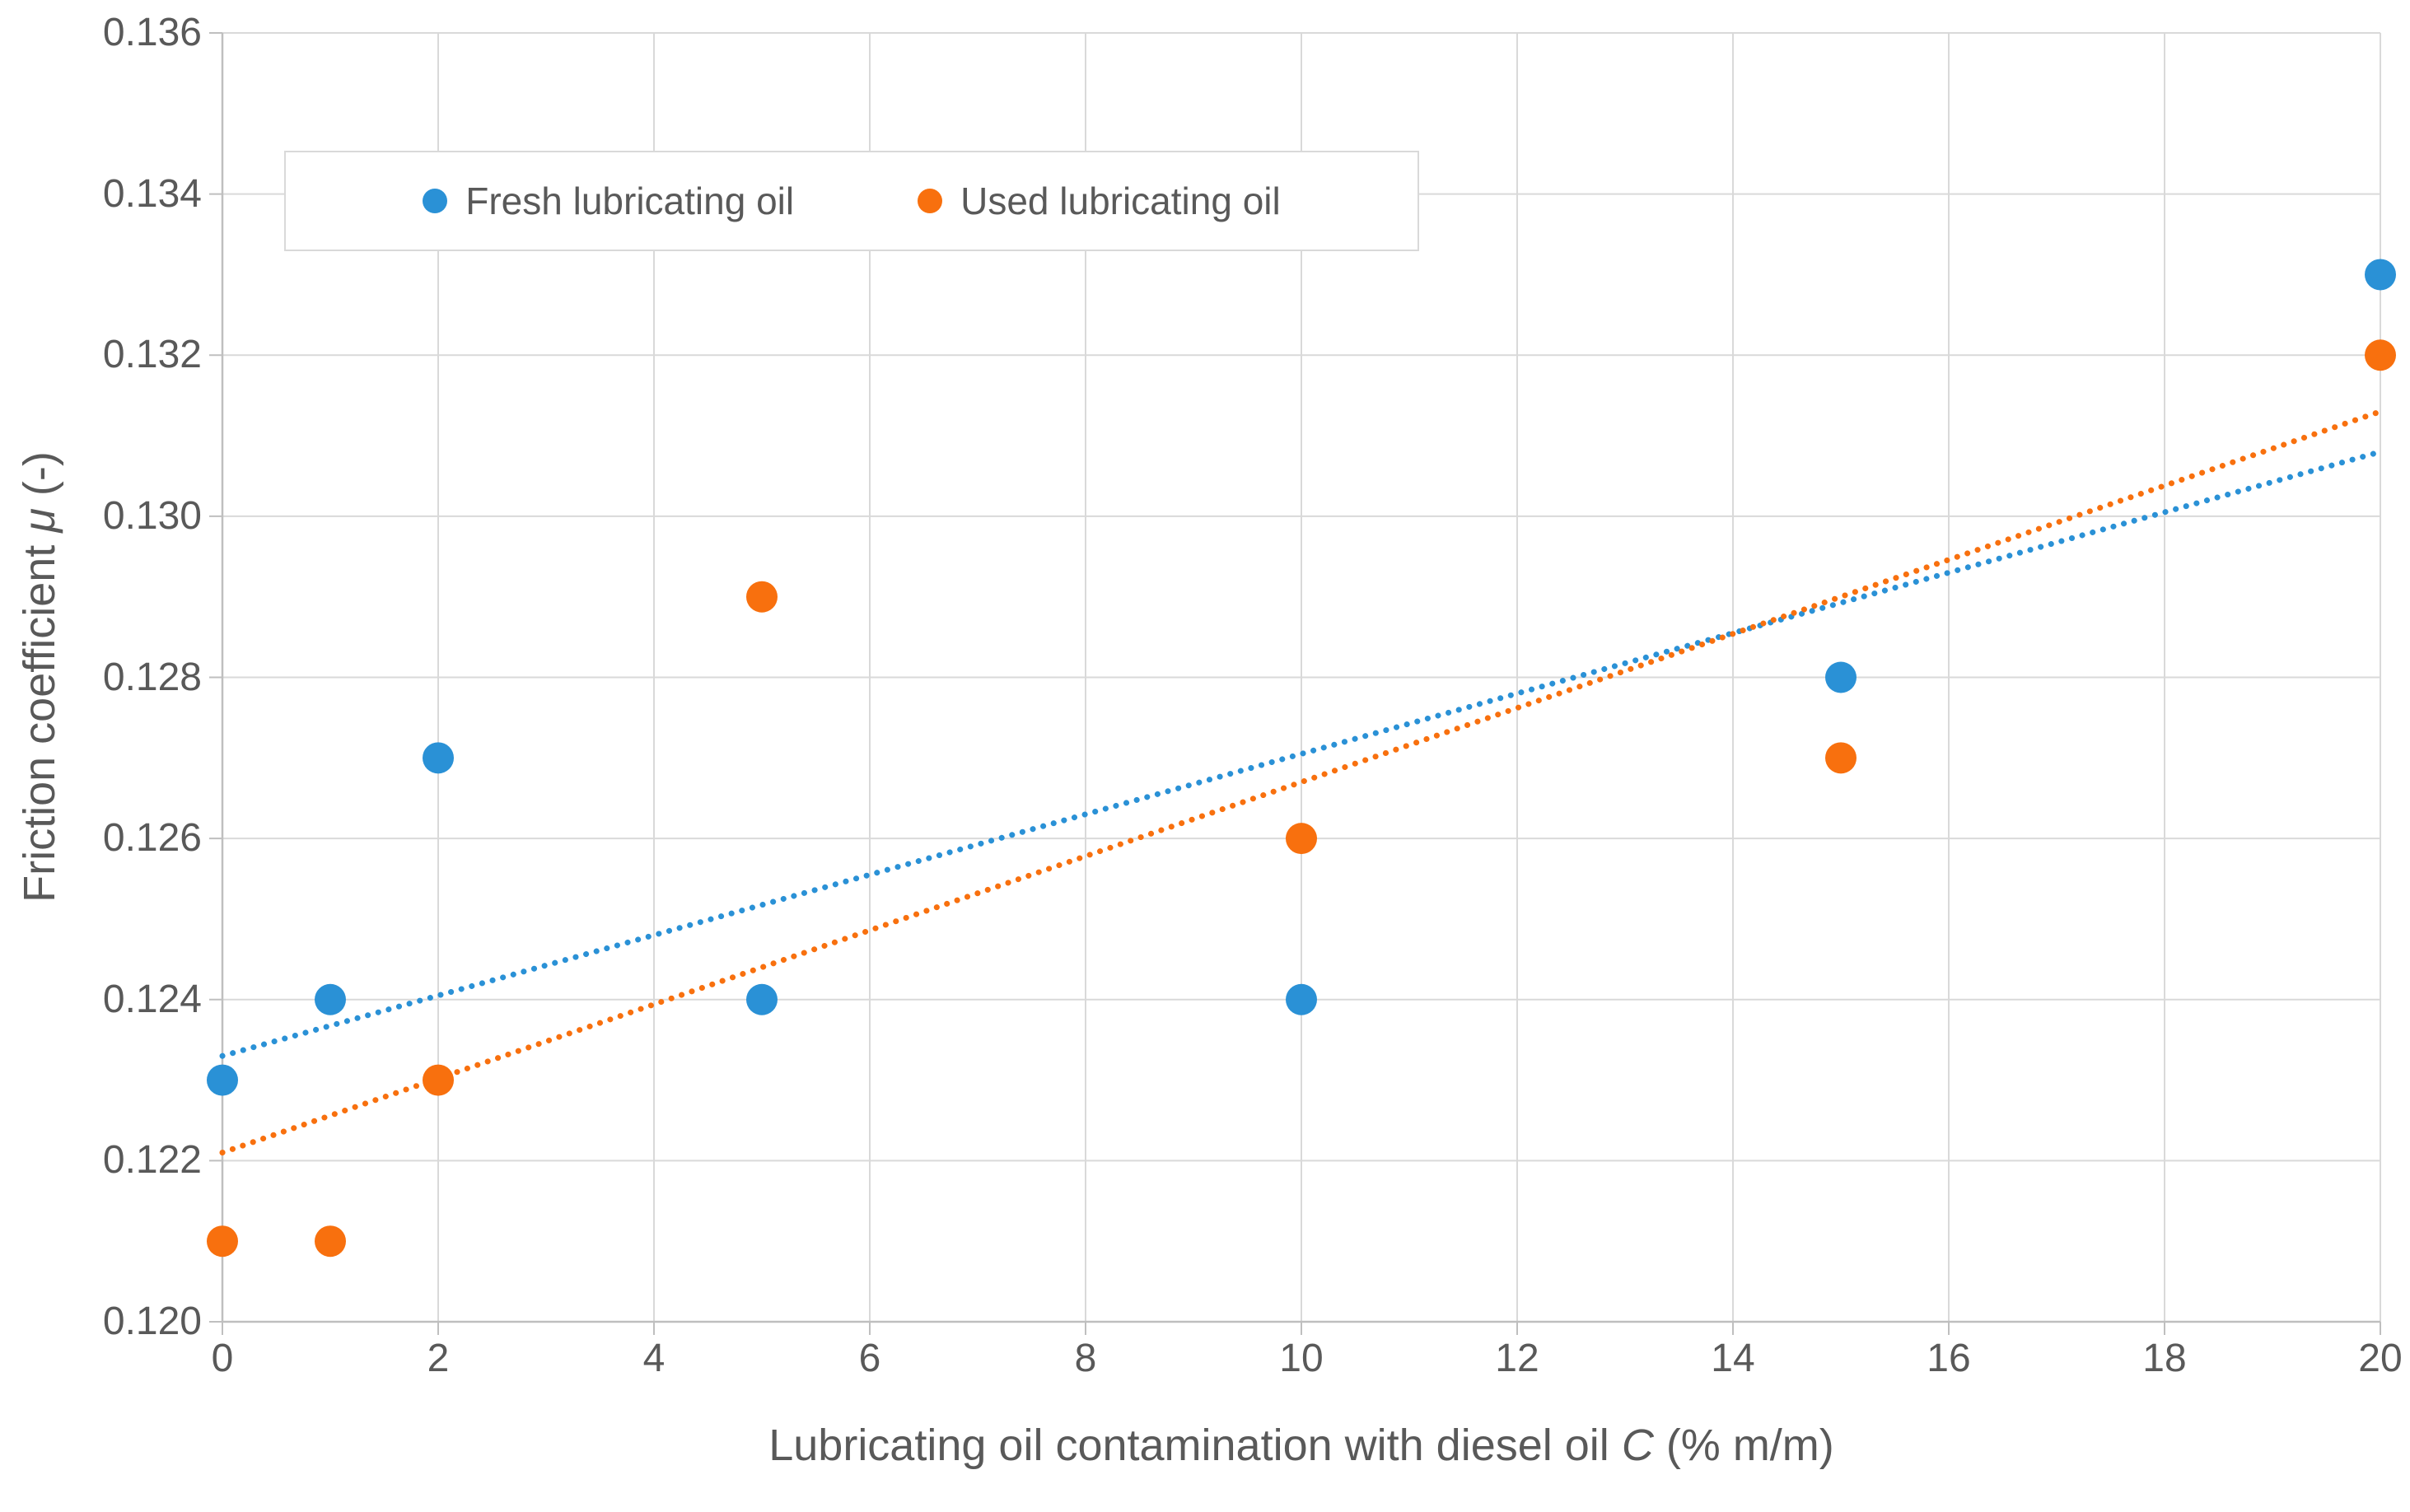 Image resolution: width=2410 pixels, height=1512 pixels. Describe the element at coordinates (152, 193) in the screenshot. I see `y-tick-label: 0.134` at that location.